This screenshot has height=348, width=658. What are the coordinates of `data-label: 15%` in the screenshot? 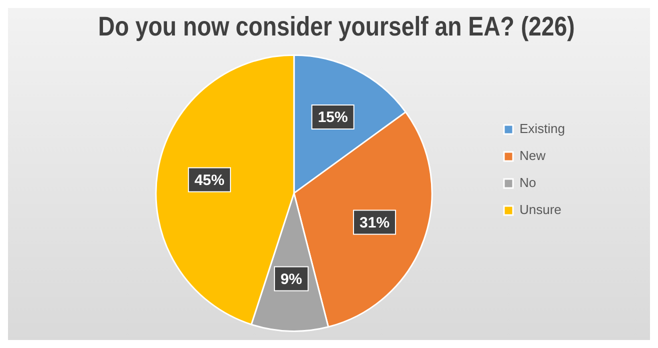 It's located at (333, 117).